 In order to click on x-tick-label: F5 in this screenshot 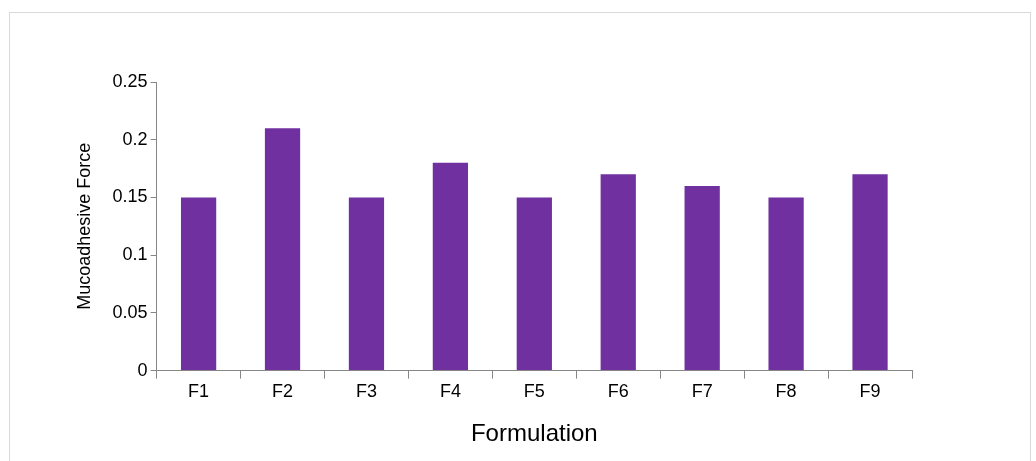, I will do `click(534, 391)`.